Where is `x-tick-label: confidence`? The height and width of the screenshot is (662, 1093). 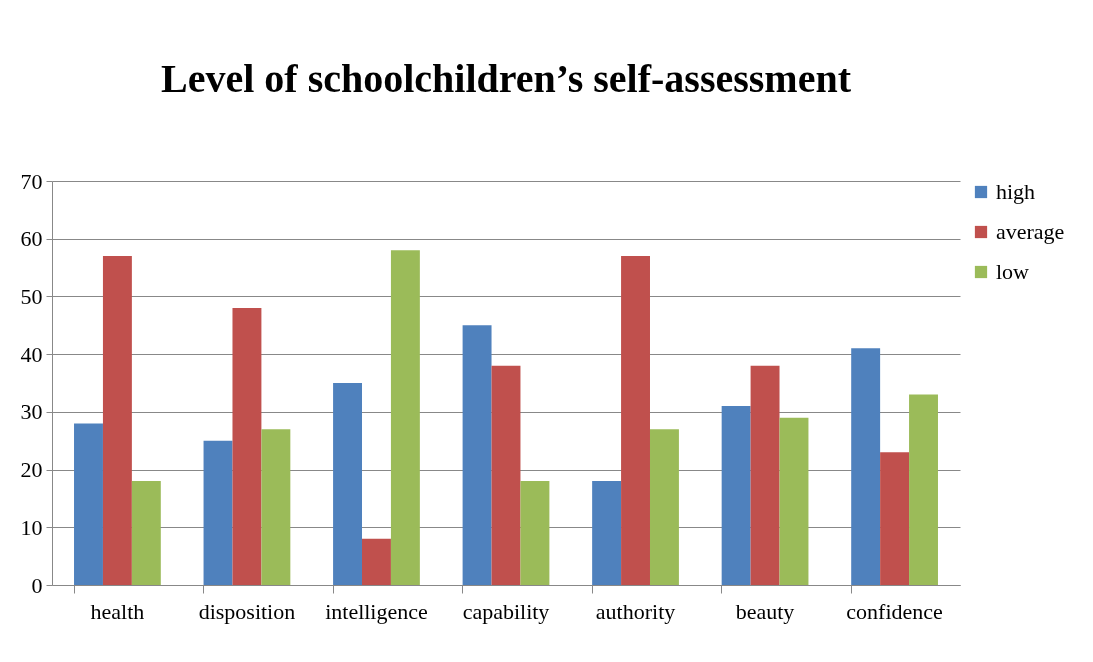 x-tick-label: confidence is located at coordinates (894, 611).